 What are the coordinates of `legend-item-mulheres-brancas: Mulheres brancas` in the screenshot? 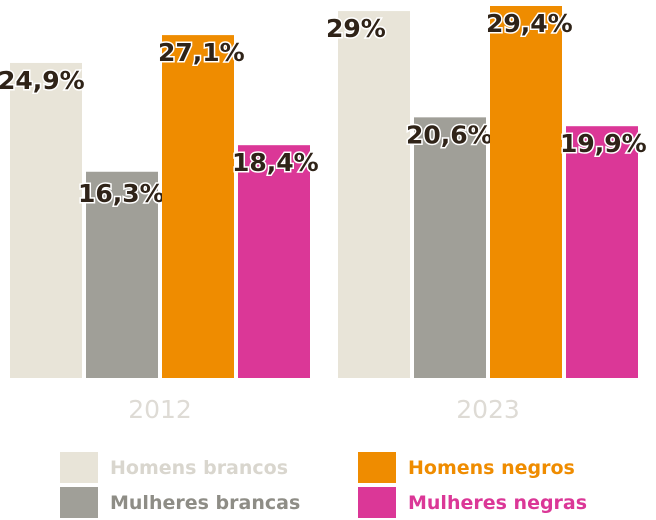 It's located at (180, 502).